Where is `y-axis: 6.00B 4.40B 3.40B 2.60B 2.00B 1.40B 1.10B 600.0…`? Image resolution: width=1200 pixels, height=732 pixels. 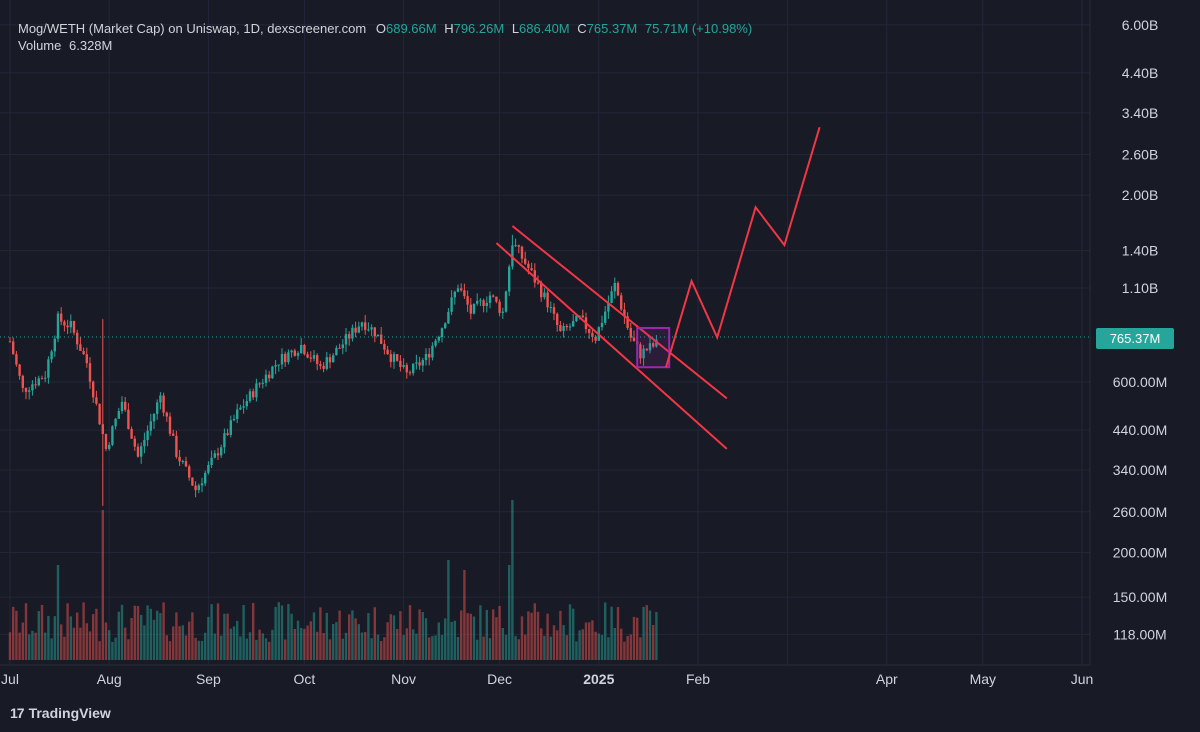
y-axis: 6.00B 4.40B 3.40B 2.60B 2.00B 1.40B 1.10B 600.0… is located at coordinates (1128, 332).